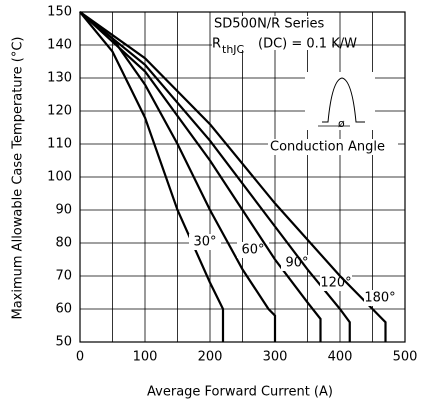  I want to click on x-tick-label: 100, so click(145, 357).